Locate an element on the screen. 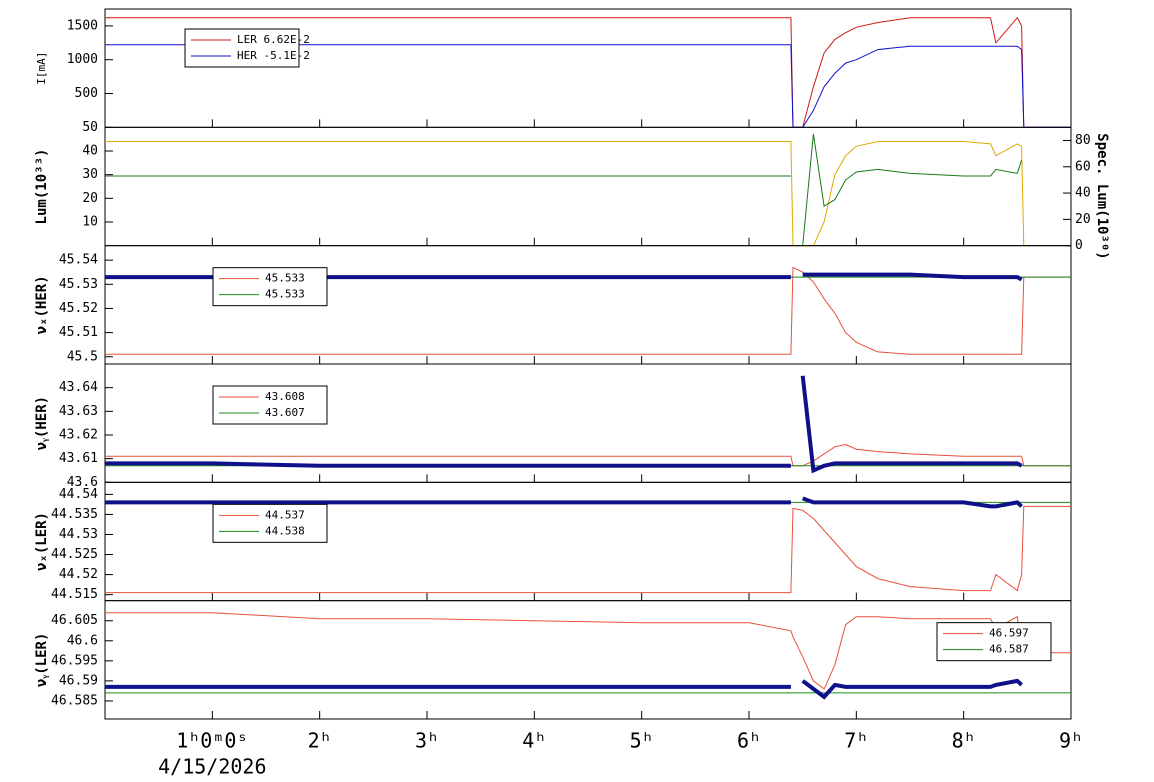 The image size is (1154, 782). y-tick-label: 45.5 is located at coordinates (82, 356).